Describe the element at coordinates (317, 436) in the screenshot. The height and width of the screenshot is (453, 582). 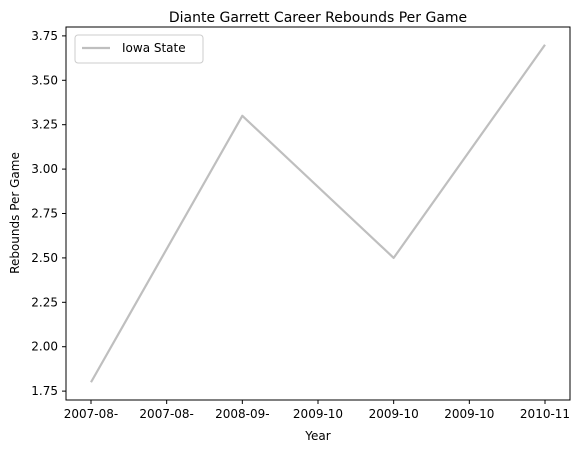
I see `x-axis-label: Year` at that location.